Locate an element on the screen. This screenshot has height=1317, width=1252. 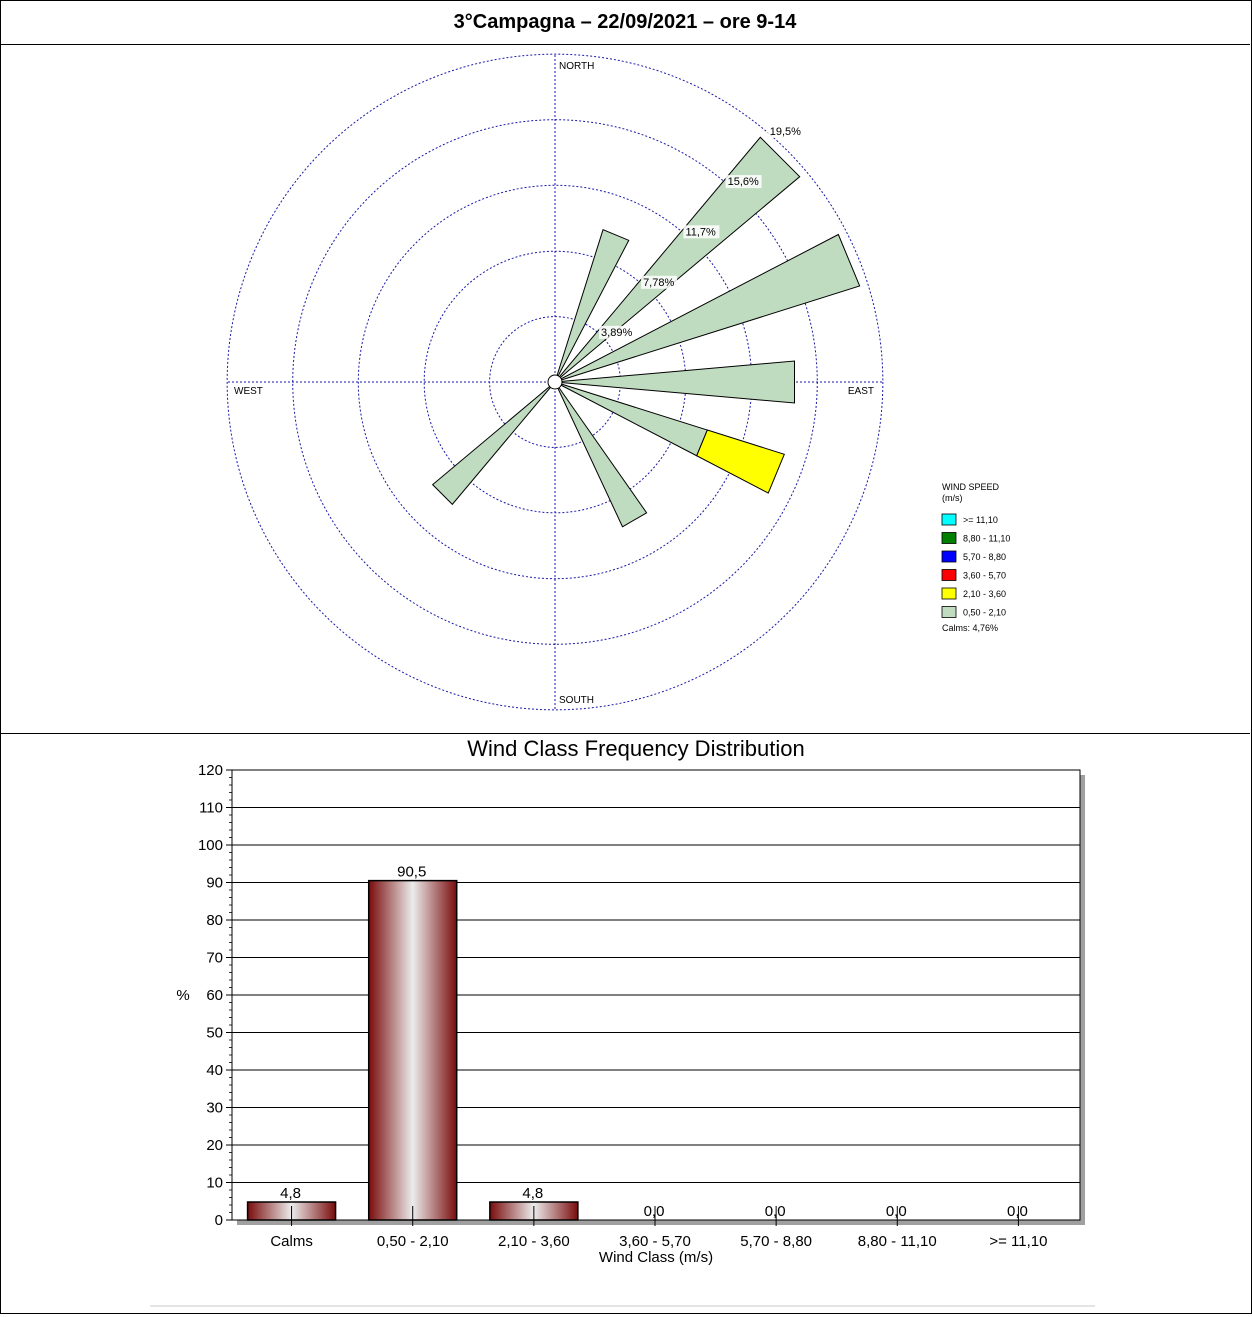
ring-label: 7,78% is located at coordinates (658, 283).